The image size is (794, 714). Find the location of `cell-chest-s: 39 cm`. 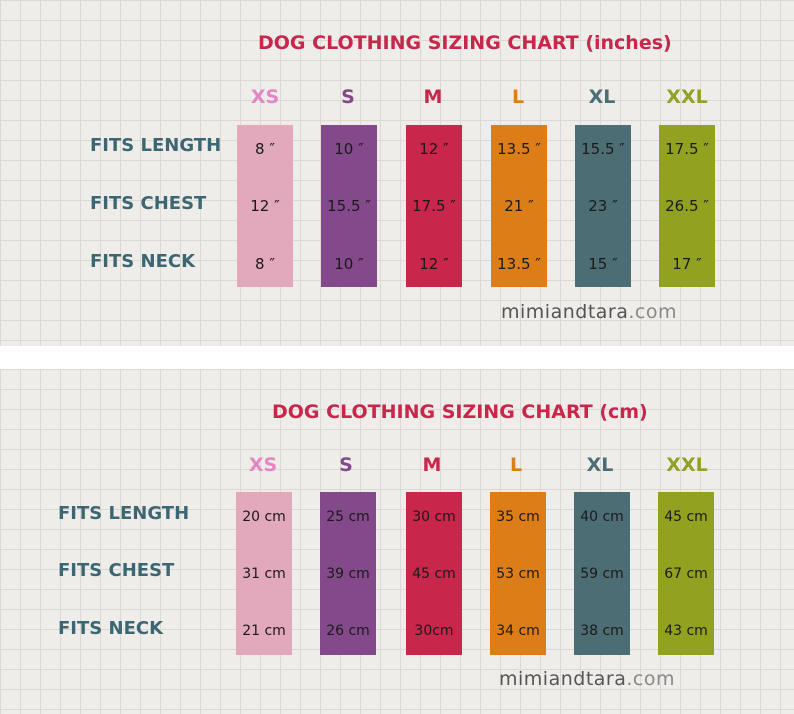

cell-chest-s: 39 cm is located at coordinates (348, 574).